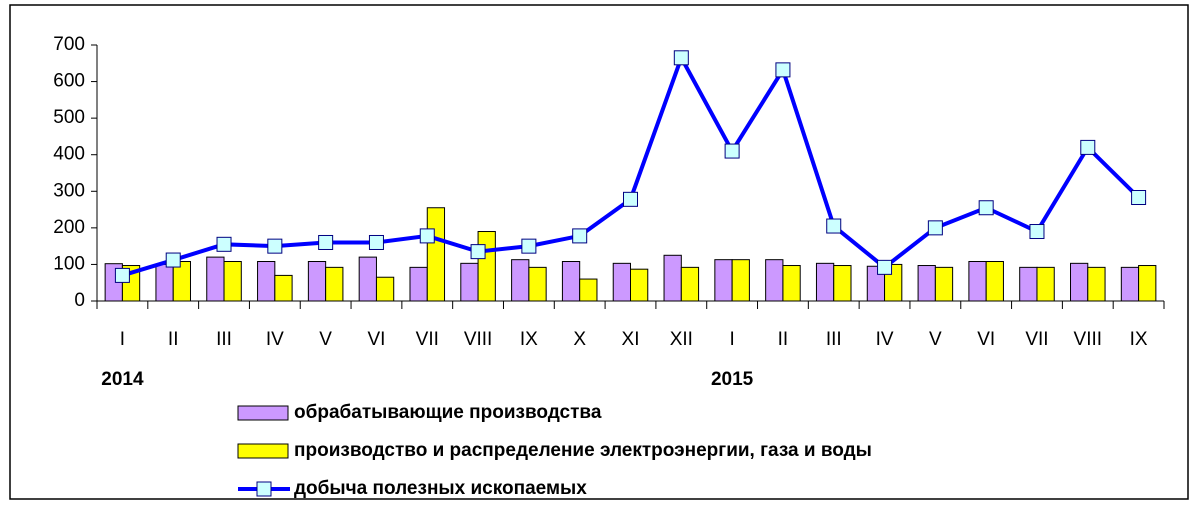  I want to click on x-tick-label: X, so click(579, 339).